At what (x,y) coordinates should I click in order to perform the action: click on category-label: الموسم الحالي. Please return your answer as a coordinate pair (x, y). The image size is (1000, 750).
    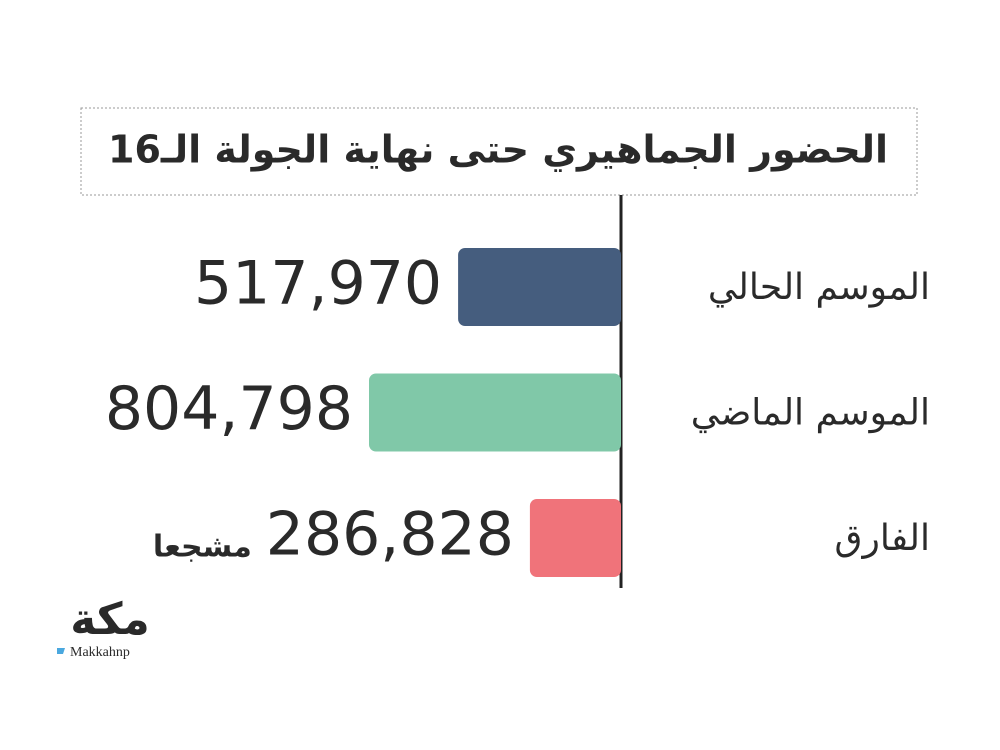
    Looking at the image, I should click on (819, 287).